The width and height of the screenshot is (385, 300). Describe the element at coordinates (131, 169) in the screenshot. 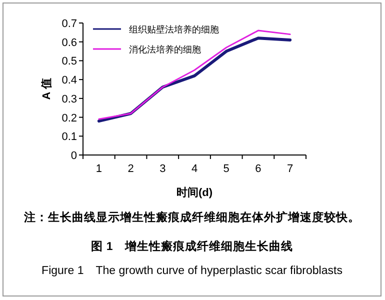

I see `x-tick-label: 2` at that location.